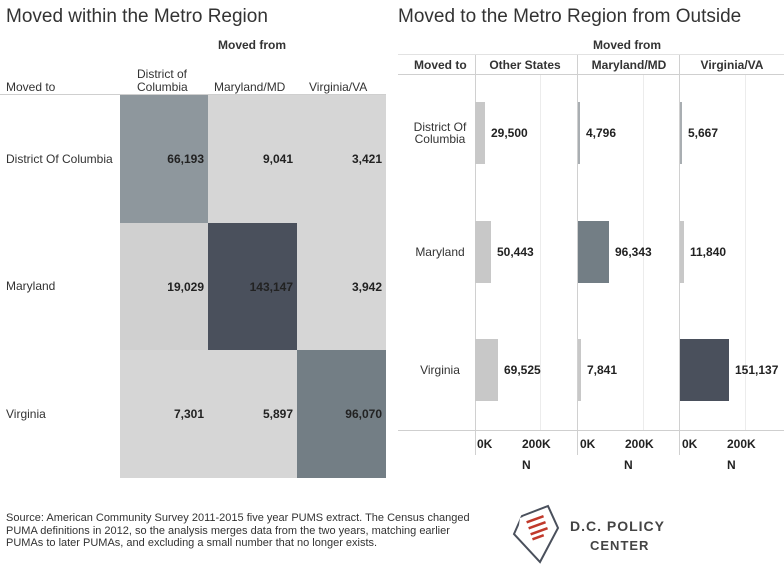 The width and height of the screenshot is (784, 584). Describe the element at coordinates (363, 414) in the screenshot. I see `heatmap-cell-label: 96,070` at that location.